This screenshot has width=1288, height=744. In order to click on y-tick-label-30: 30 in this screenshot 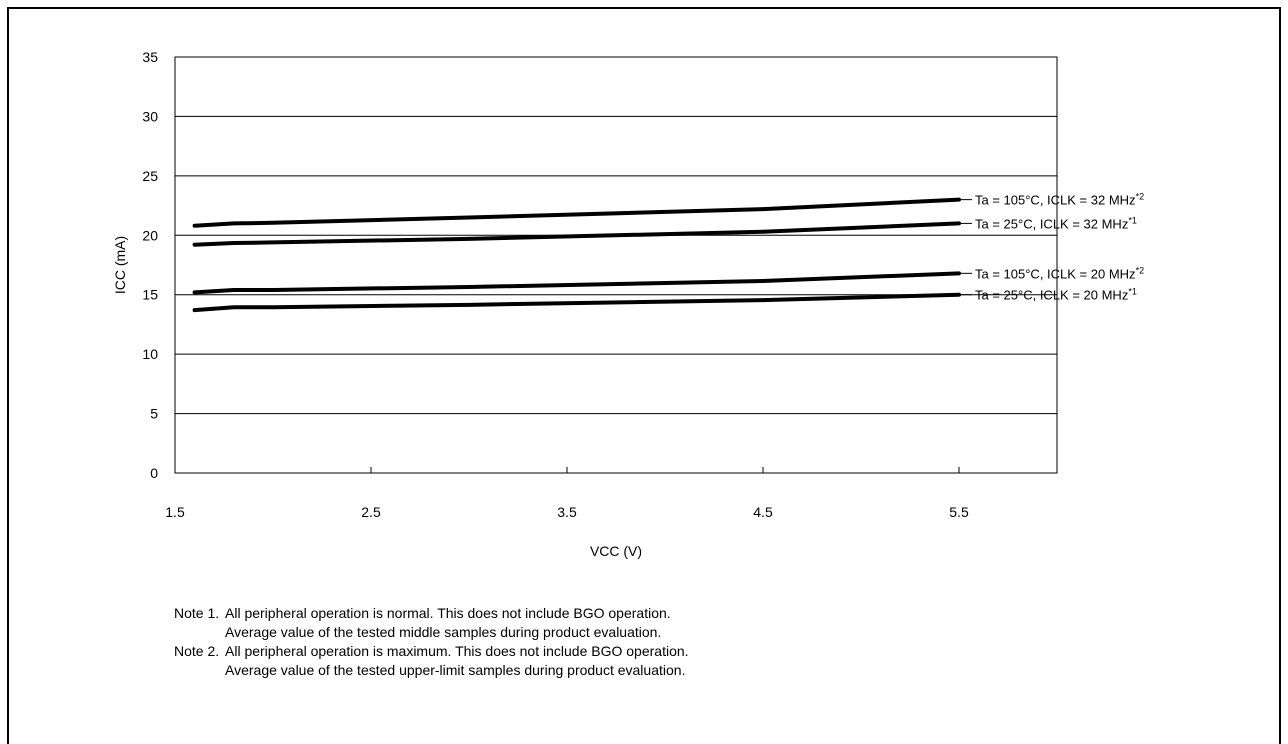, I will do `click(150, 116)`.